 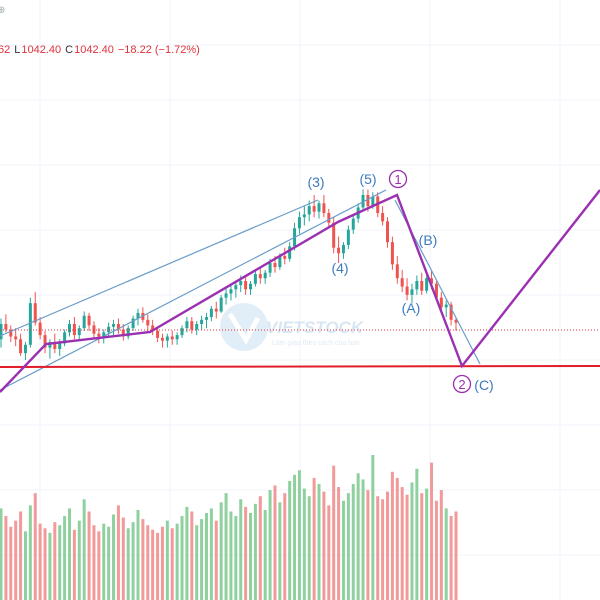 What do you see at coordinates (244, 328) in the screenshot?
I see `vietstock-logo-mark` at bounding box center [244, 328].